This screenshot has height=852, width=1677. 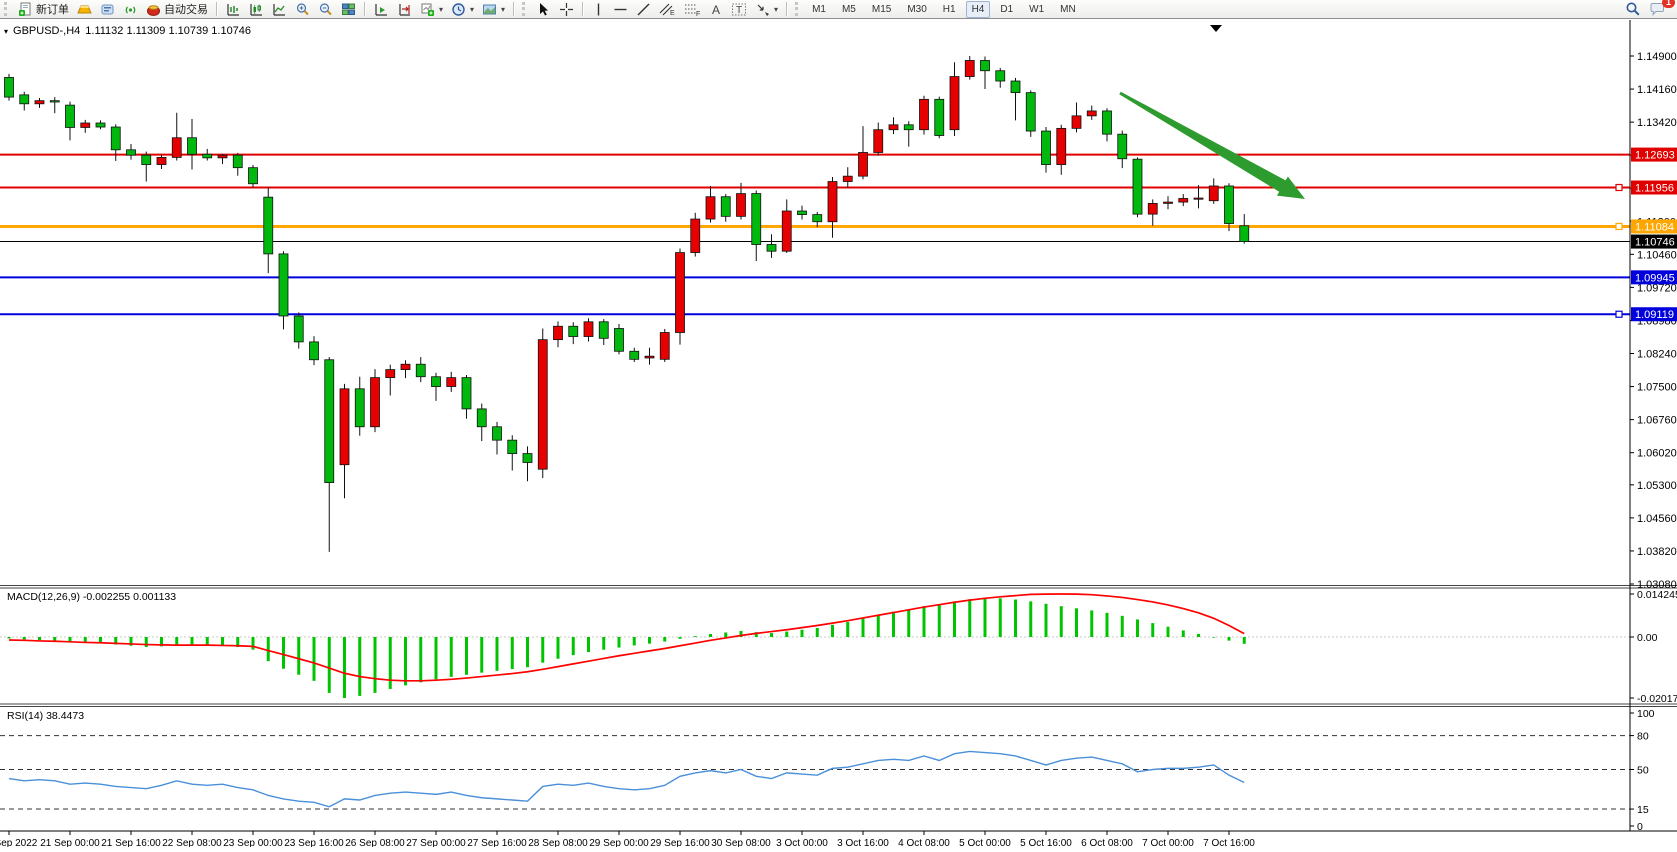 What do you see at coordinates (848, 9) in the screenshot?
I see `timeframe-m5-button: M5` at bounding box center [848, 9].